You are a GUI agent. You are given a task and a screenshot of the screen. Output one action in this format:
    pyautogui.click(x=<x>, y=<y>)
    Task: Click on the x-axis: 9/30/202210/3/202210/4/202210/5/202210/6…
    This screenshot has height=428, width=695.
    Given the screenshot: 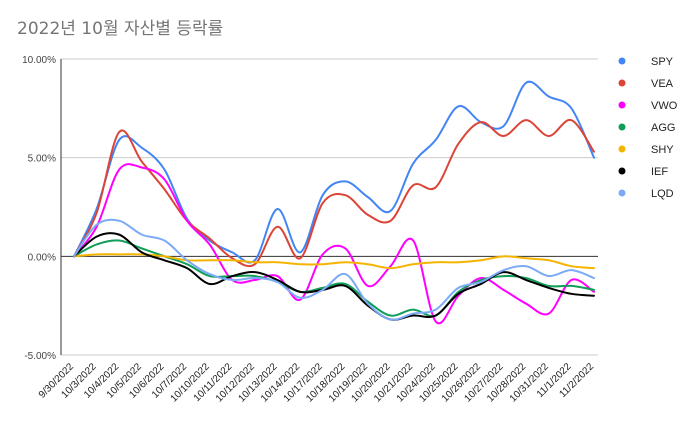 What is the action you would take?
    pyautogui.click(x=317, y=382)
    